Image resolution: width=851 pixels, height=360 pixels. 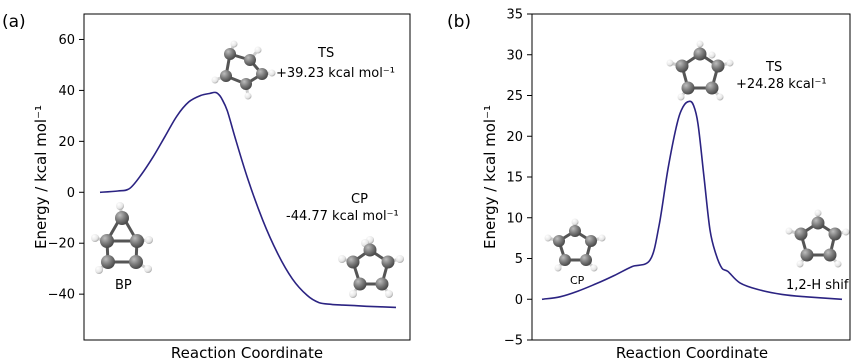 I want to click on panel-b-ts-label: TS, so click(x=773, y=67).